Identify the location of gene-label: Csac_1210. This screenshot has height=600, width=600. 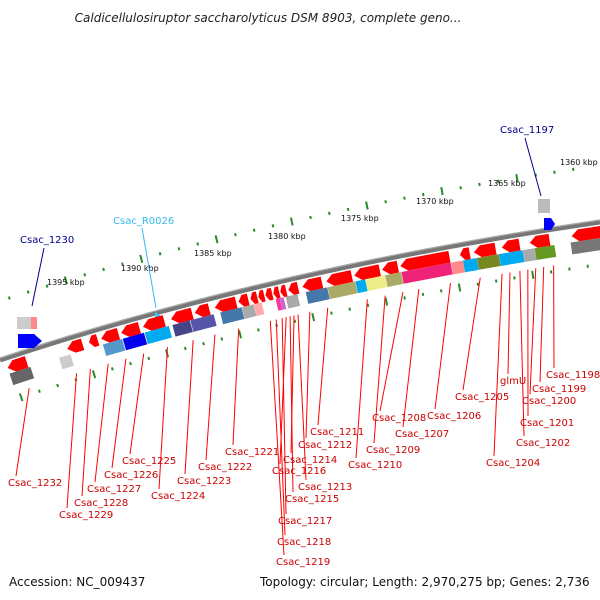
(375, 465).